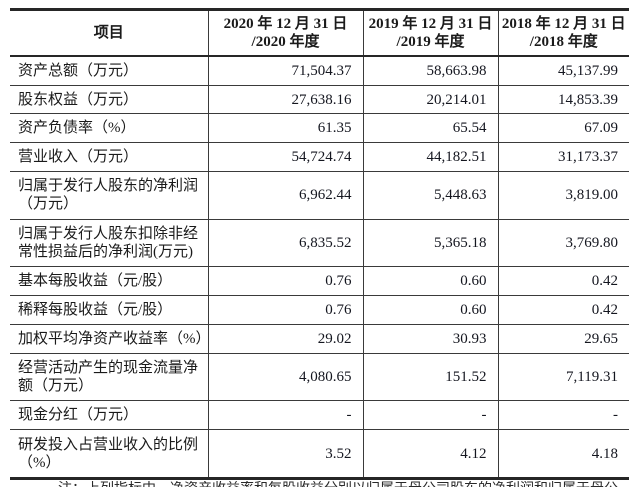 This screenshot has height=487, width=640. What do you see at coordinates (286, 195) in the screenshot?
I see `value-cell: 6,962.44` at bounding box center [286, 195].